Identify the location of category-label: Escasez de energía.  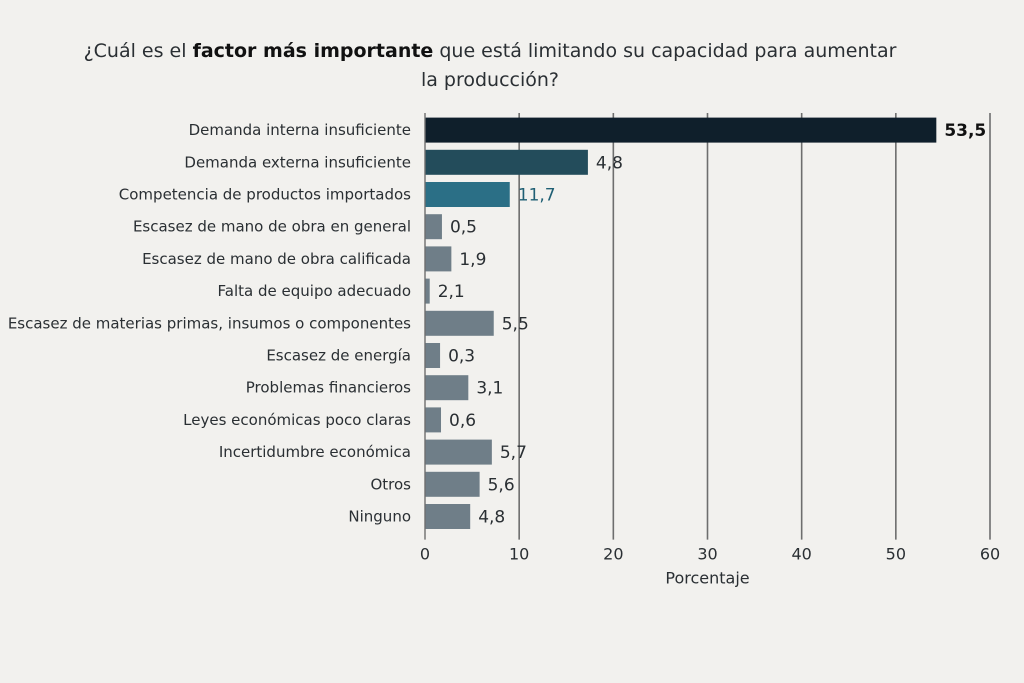
(338, 356).